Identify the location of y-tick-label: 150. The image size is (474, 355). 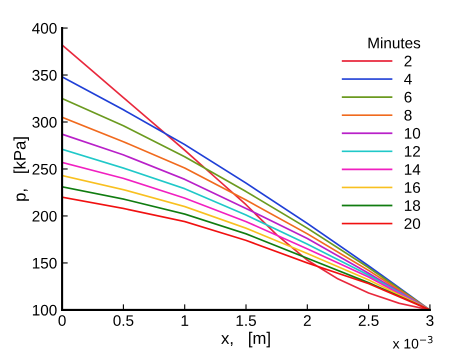
(44, 263).